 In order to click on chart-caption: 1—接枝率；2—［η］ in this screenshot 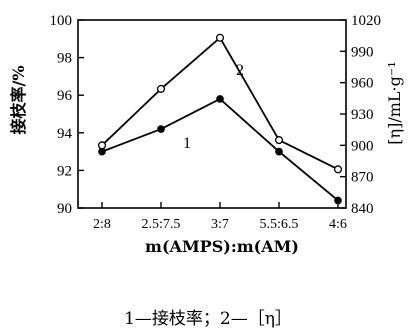, I will do `click(208, 319)`.